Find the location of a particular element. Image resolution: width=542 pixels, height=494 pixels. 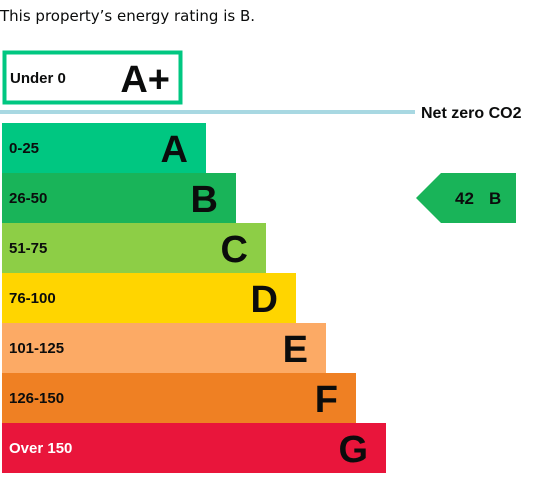

band-e: 101-125 E is located at coordinates (164, 348).